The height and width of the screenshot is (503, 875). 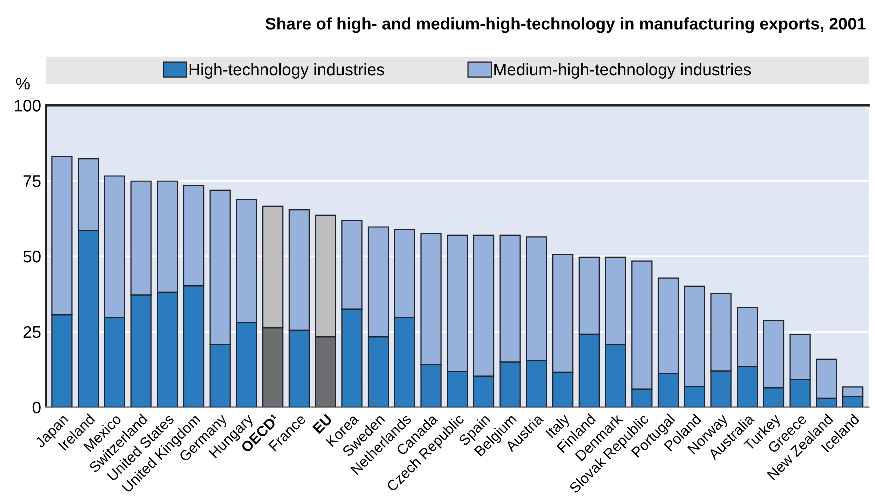 What do you see at coordinates (32, 332) in the screenshot?
I see `y-tick-label: 25` at bounding box center [32, 332].